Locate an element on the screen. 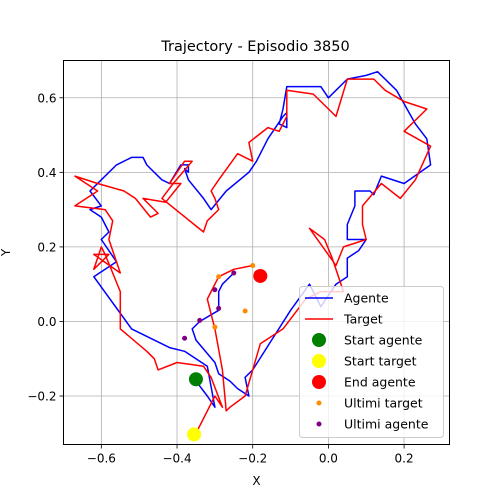 The image size is (500, 500). y-tick-label: 0.2 is located at coordinates (46, 247).